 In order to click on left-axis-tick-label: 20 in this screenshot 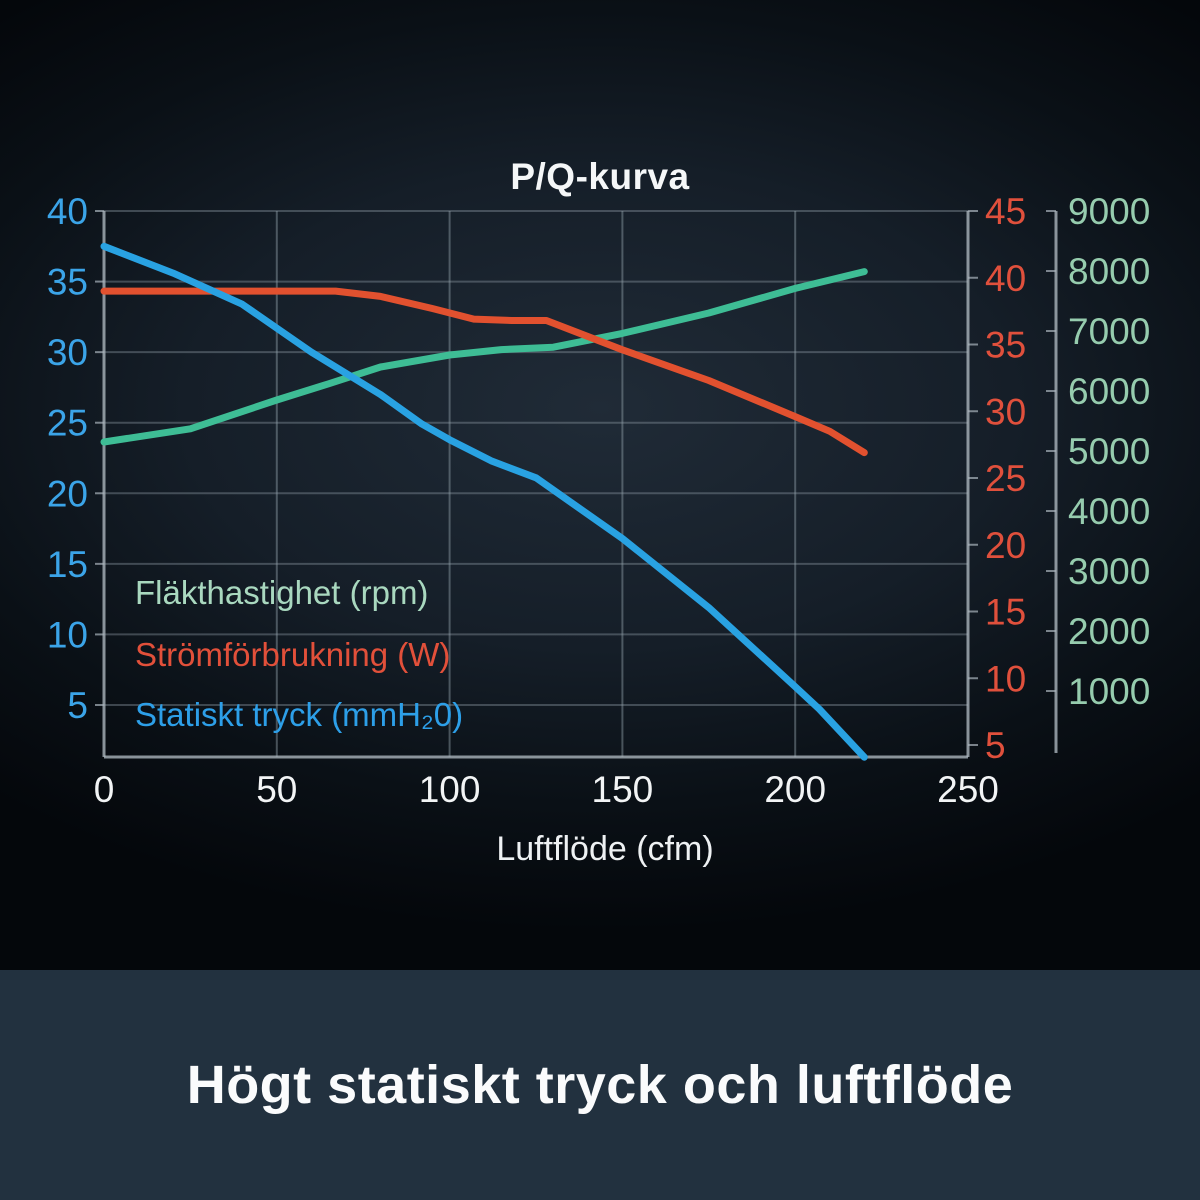, I will do `click(67, 493)`.